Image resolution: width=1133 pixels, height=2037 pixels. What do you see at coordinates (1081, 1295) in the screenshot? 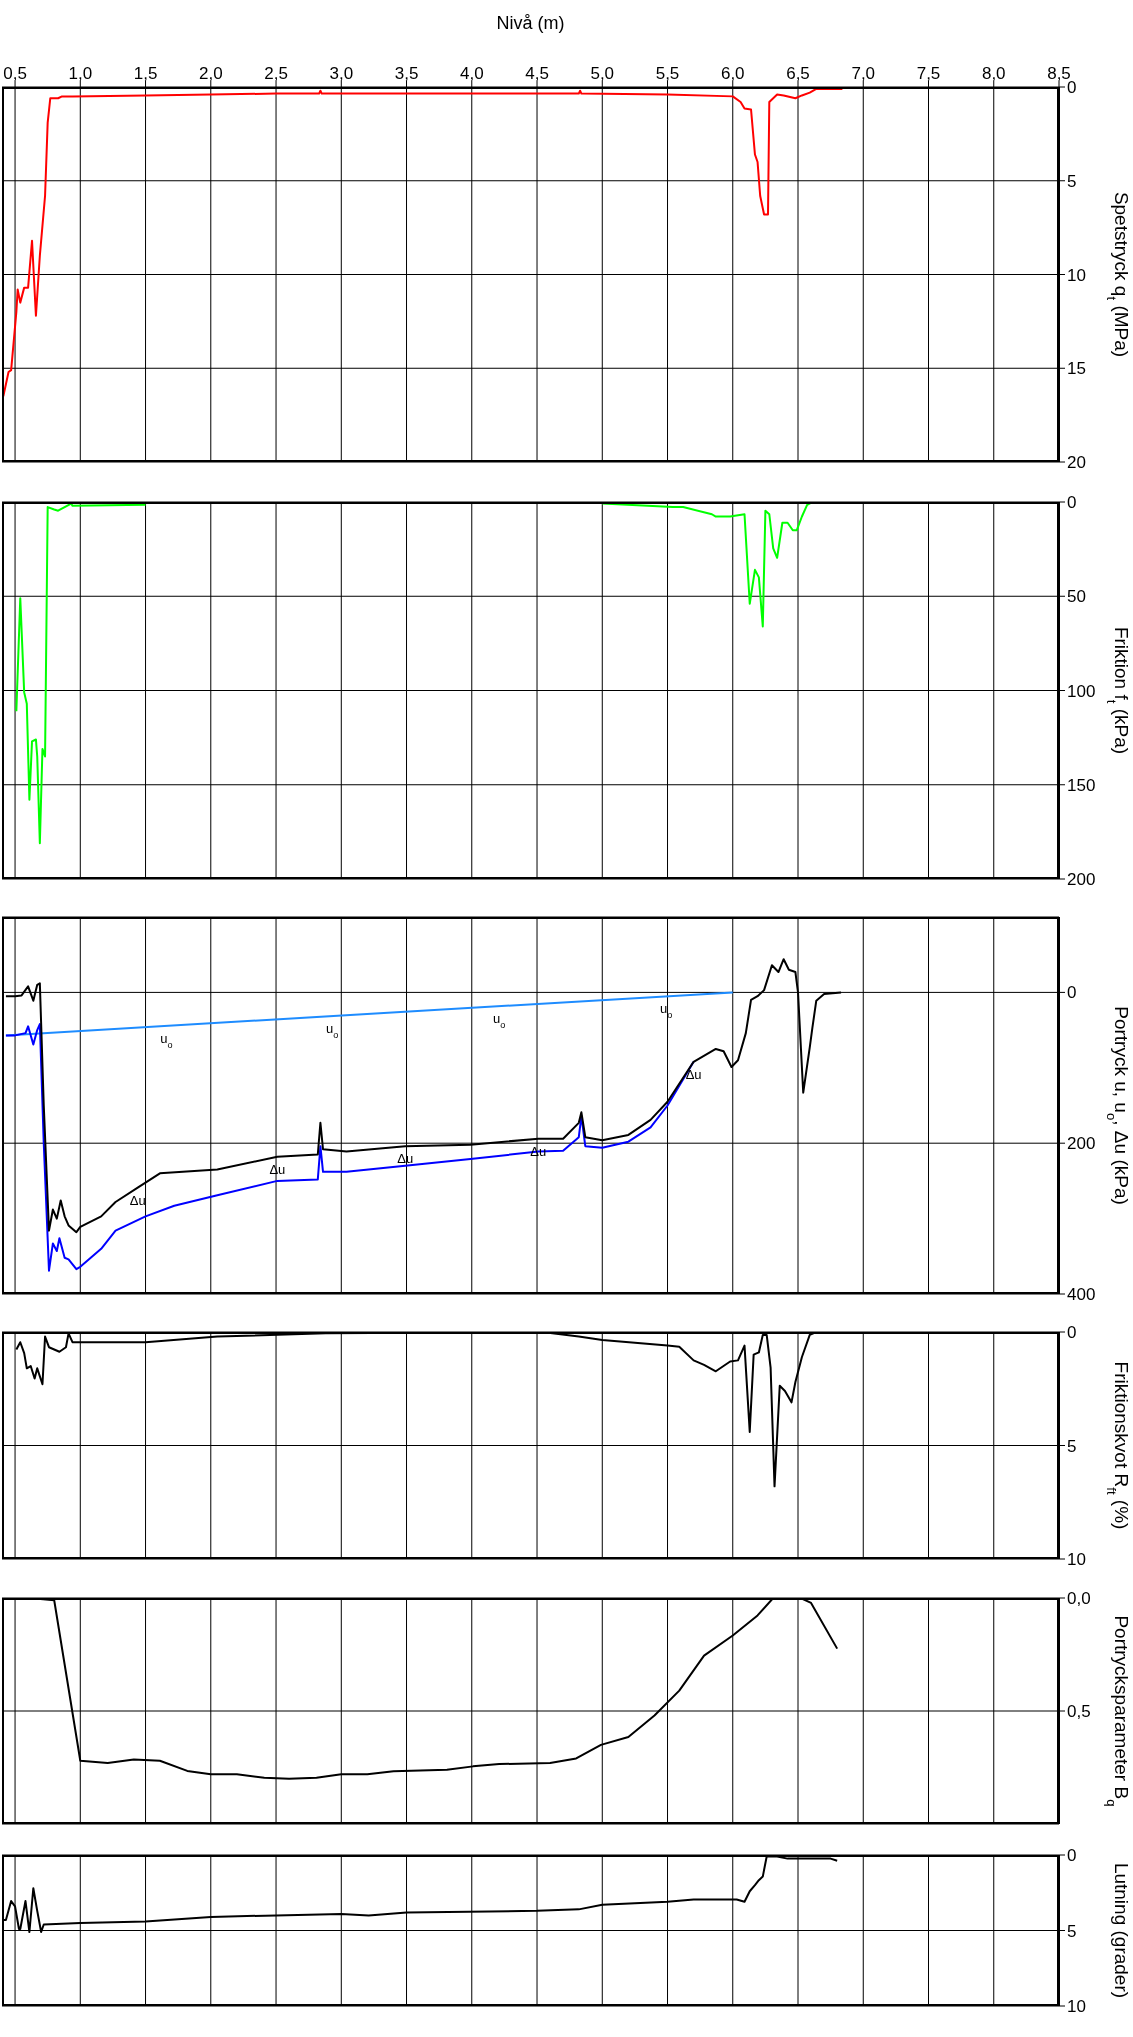
I see `y-tick-label: 400` at bounding box center [1081, 1295].